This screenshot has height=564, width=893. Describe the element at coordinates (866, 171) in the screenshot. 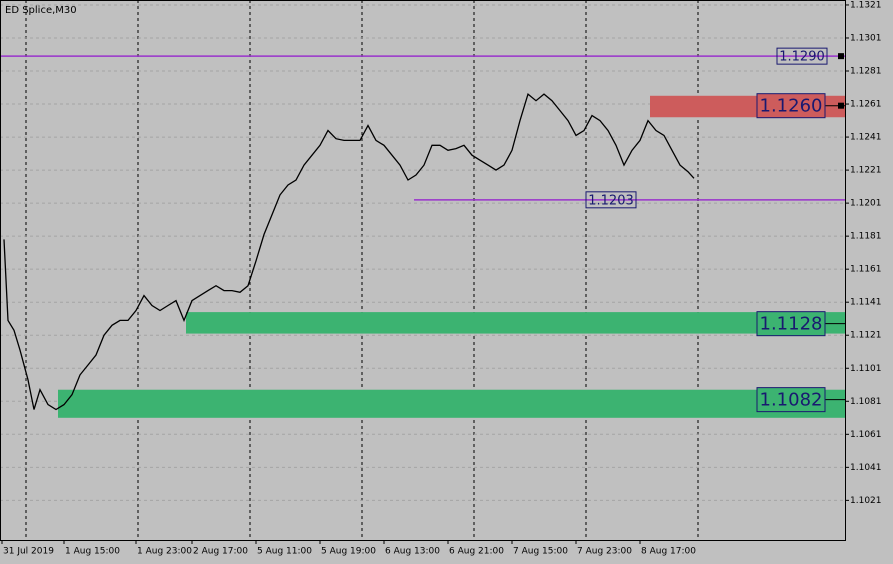

I see `y-tick-label: 1.1221` at that location.